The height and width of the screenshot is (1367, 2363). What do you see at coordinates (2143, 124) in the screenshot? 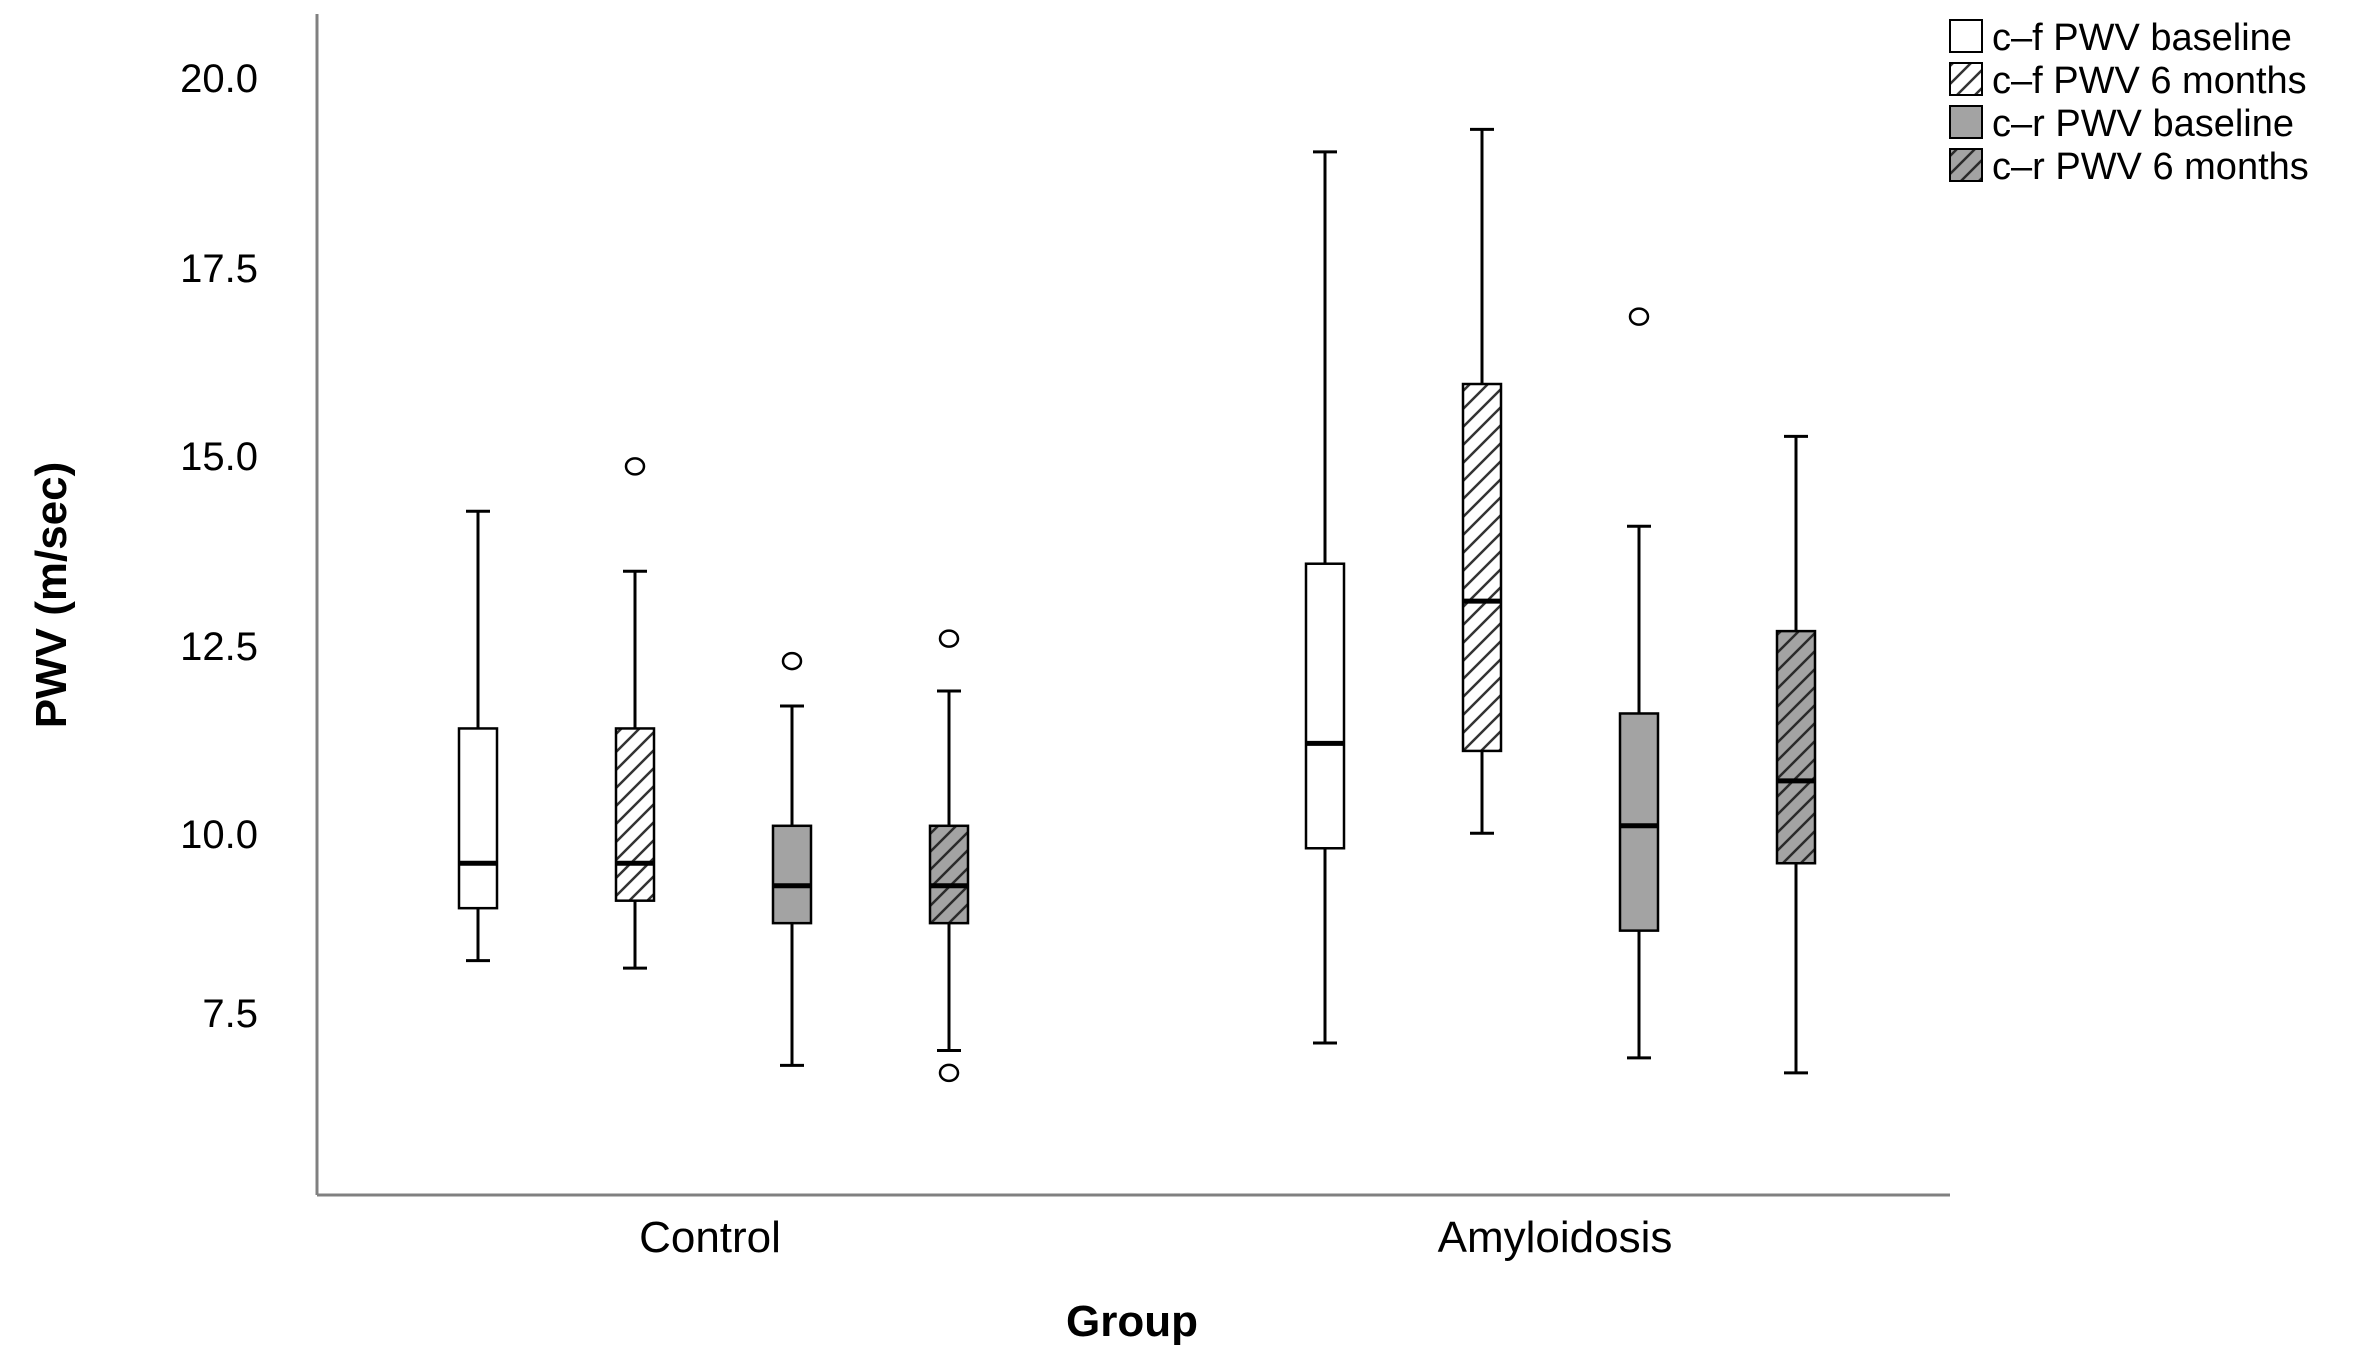
I see `legend-label: c–r PWV baseline` at bounding box center [2143, 124].